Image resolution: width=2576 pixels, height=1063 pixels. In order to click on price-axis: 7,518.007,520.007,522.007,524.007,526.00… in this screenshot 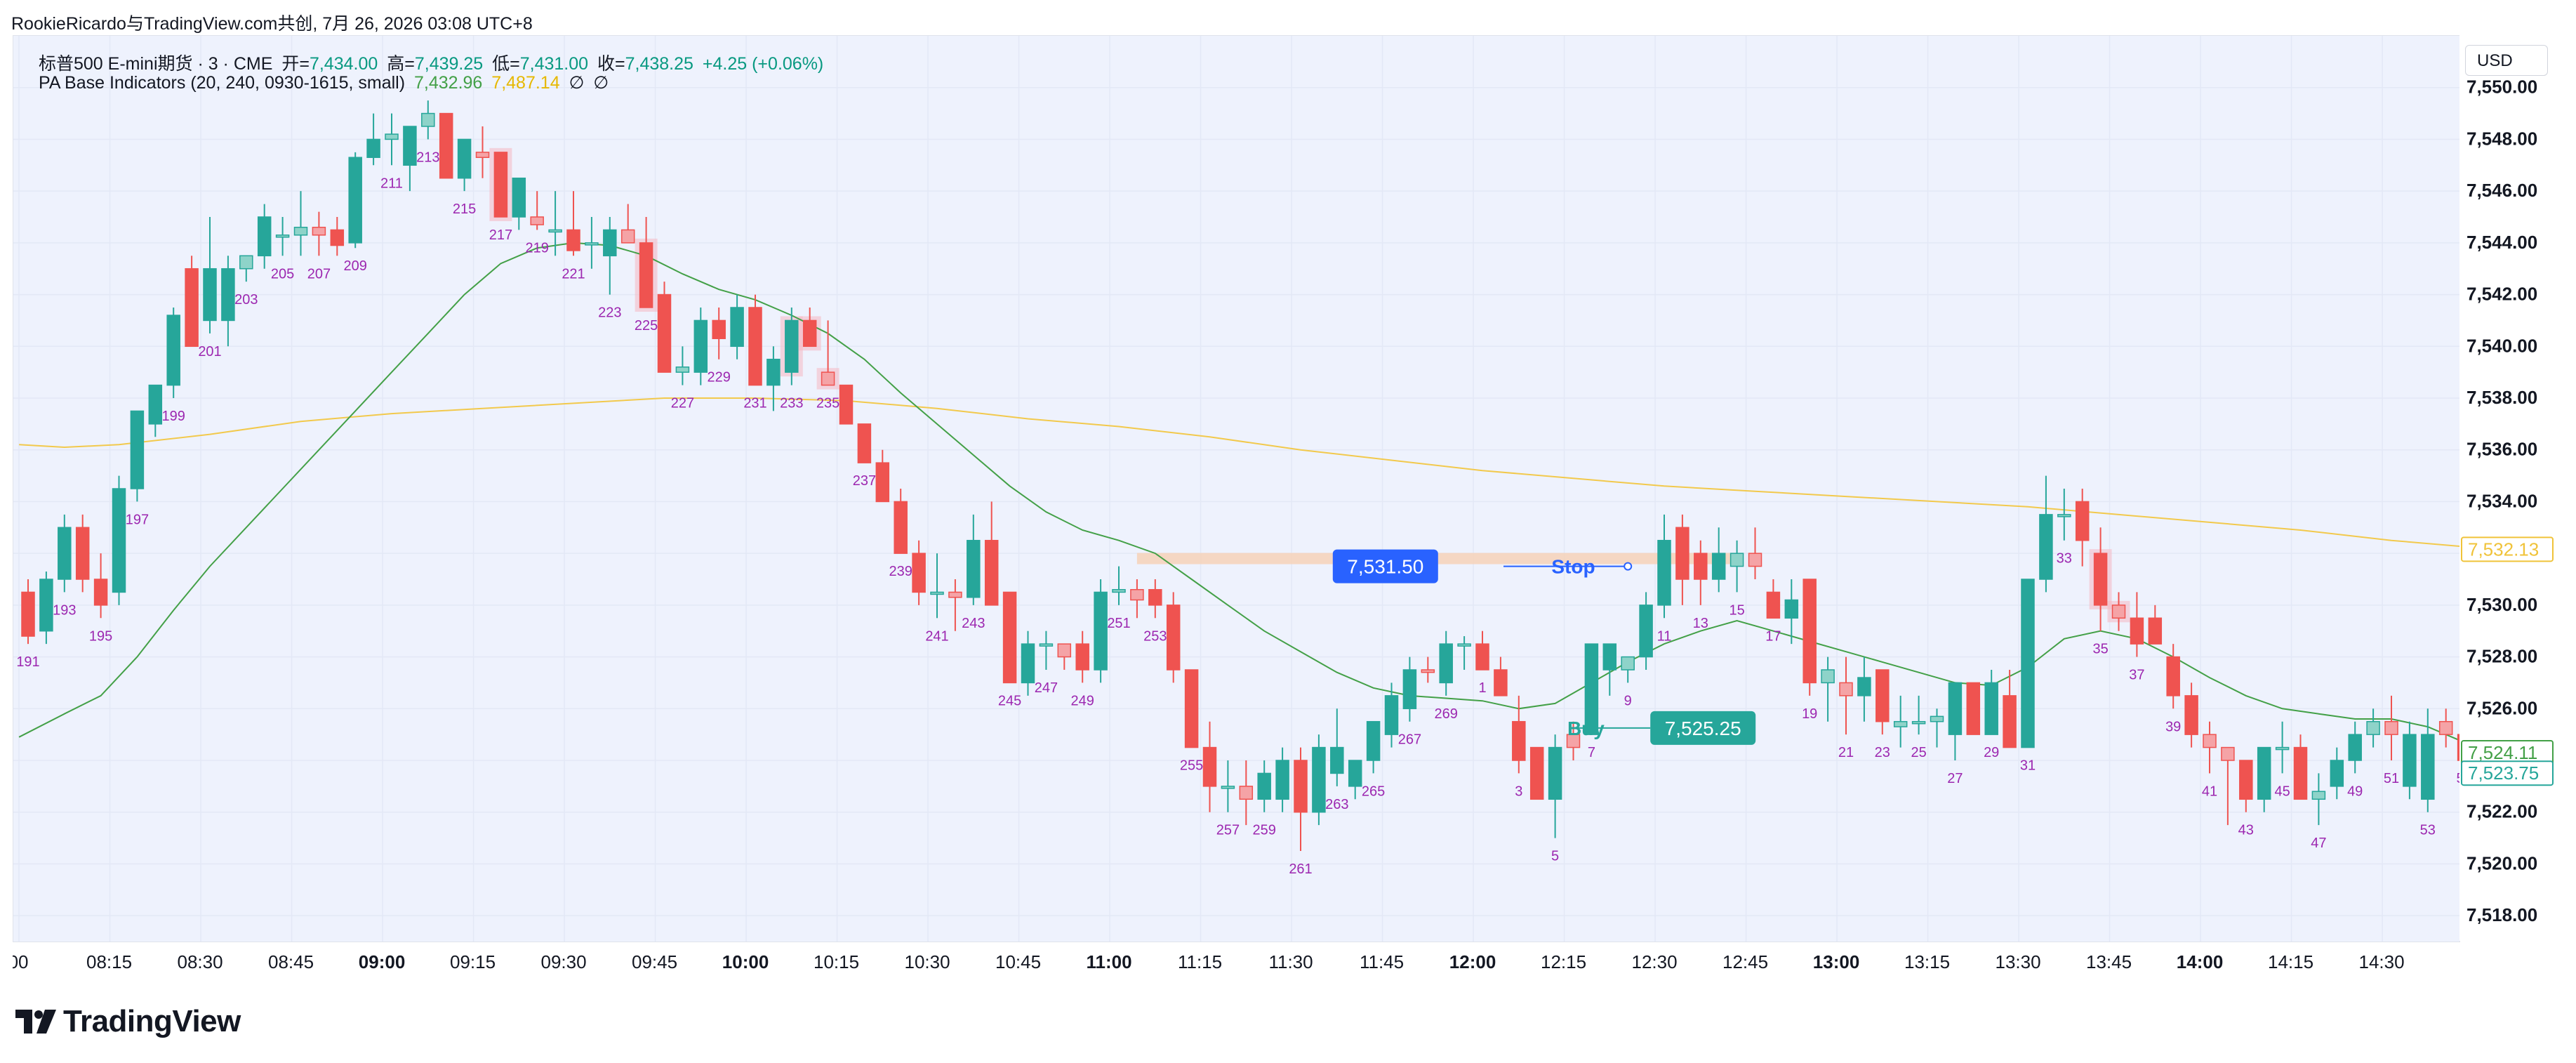, I will do `click(2517, 488)`.